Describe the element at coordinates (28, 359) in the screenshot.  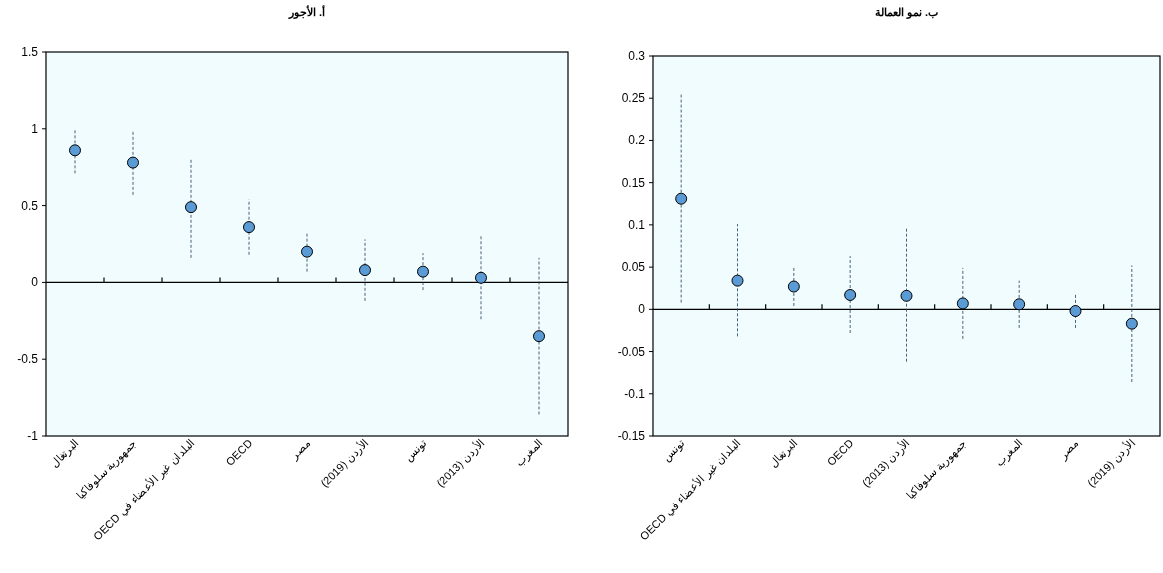
I see `y-tick-label: -0.5` at that location.